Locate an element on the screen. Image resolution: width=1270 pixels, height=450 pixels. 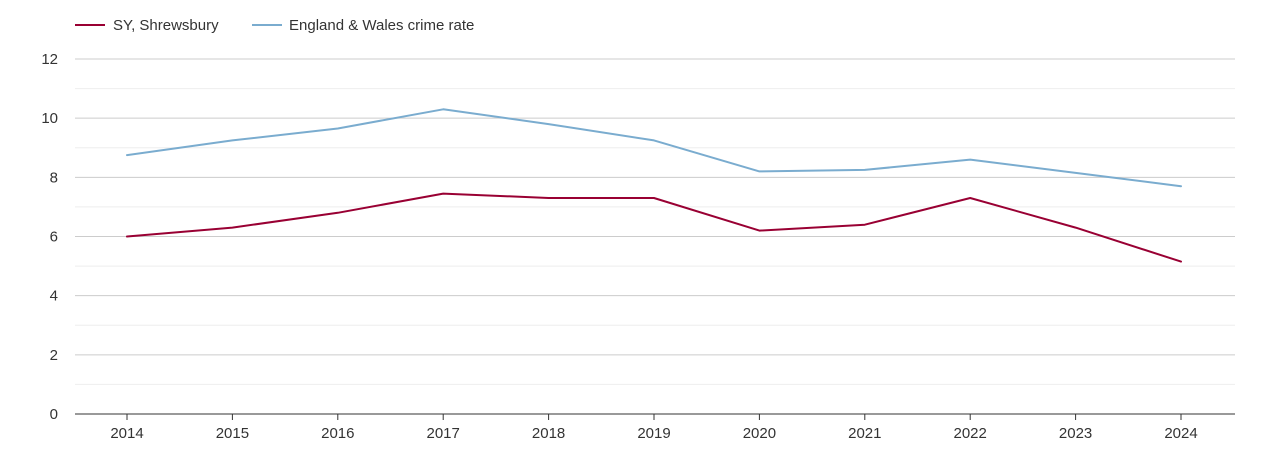
x-tick-label: 2014 is located at coordinates (126, 433).